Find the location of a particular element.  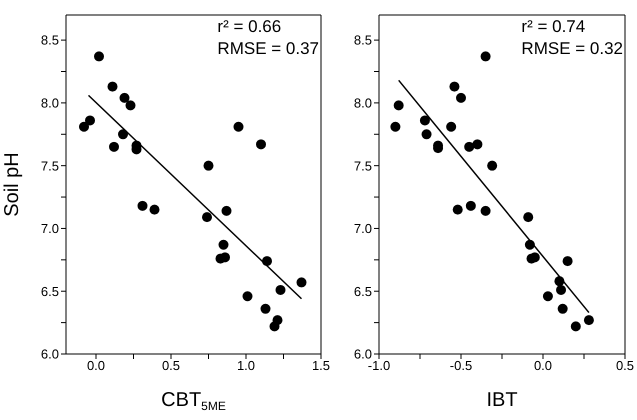

x-tick-label: -0.5 is located at coordinates (461, 366).